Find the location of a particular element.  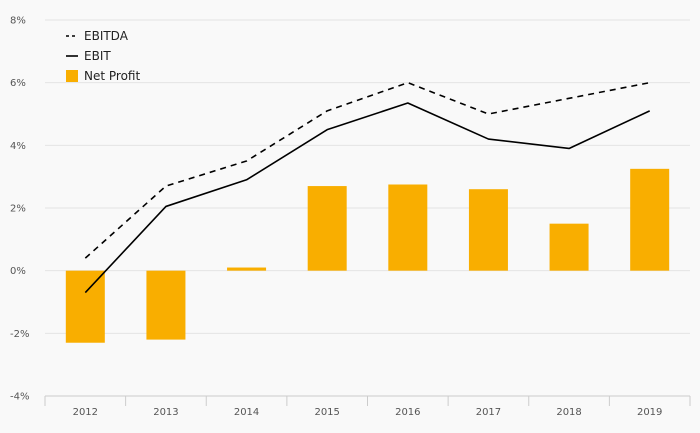

x-tick-label: 2015 is located at coordinates (326, 412).